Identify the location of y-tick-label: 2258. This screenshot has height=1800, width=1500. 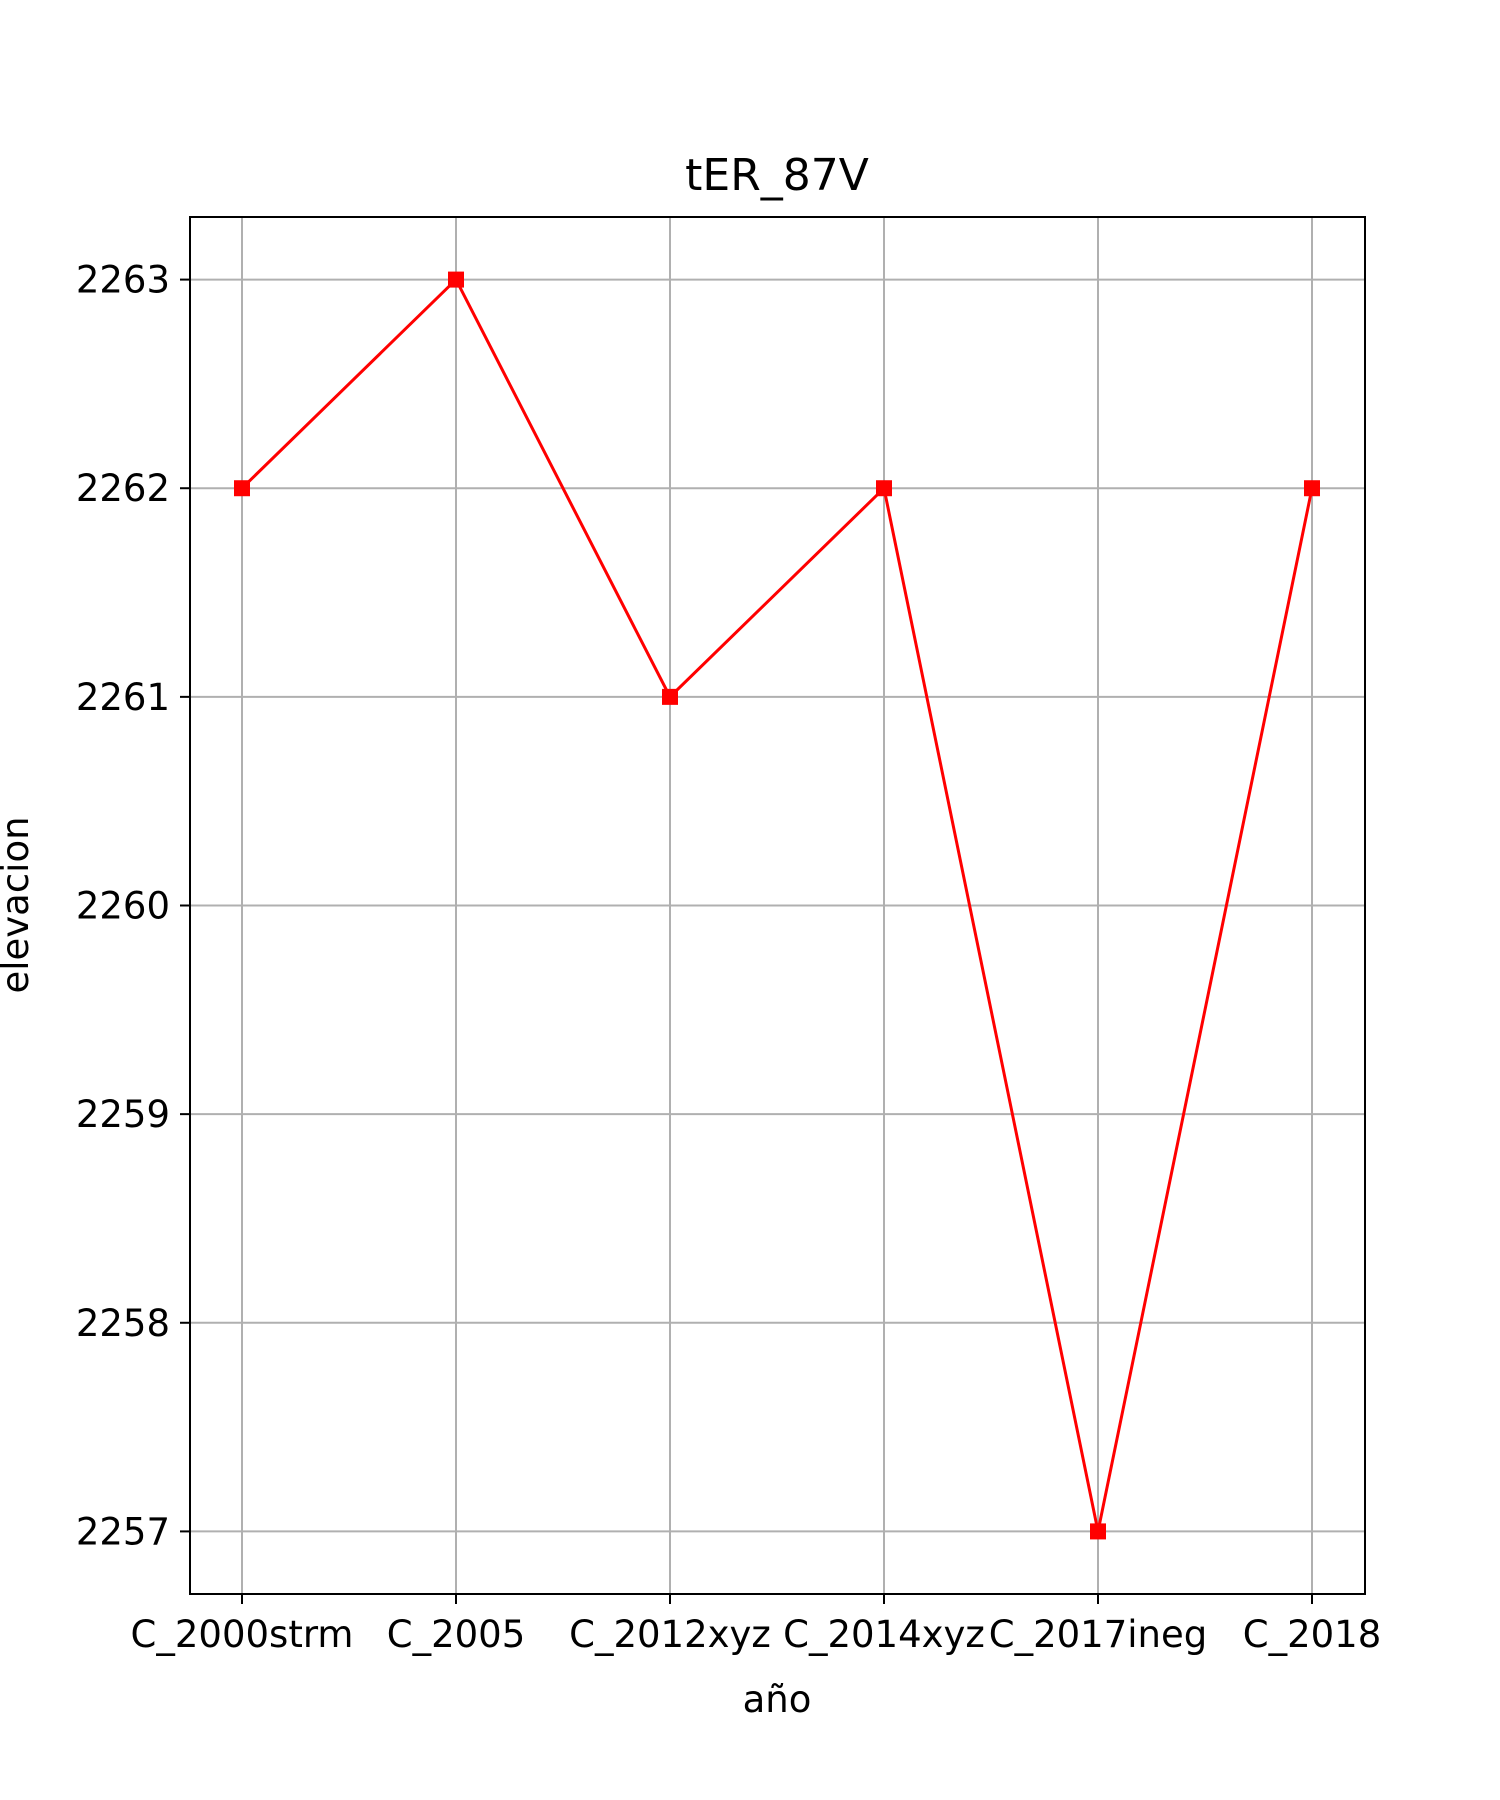
(123, 1323).